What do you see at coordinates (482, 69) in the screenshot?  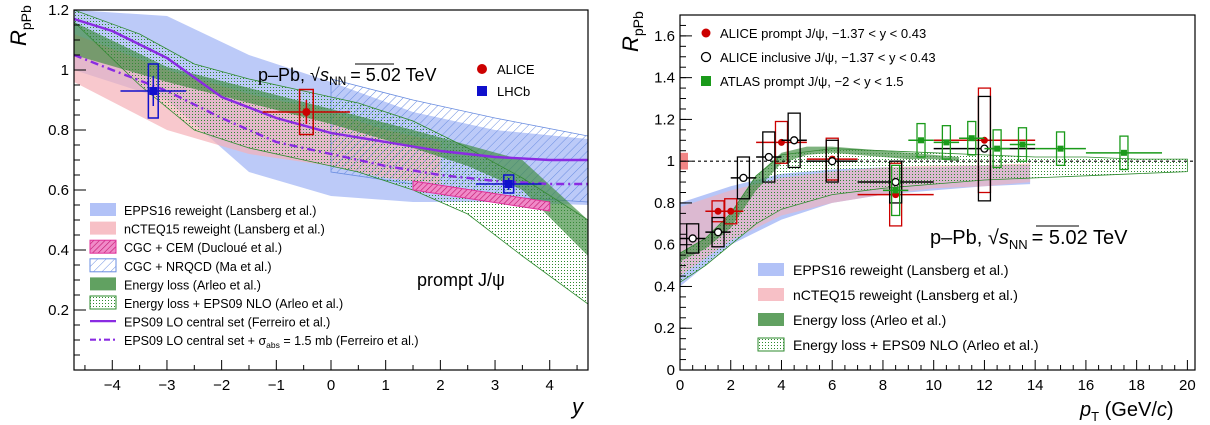 I see `legend-marker-alice` at bounding box center [482, 69].